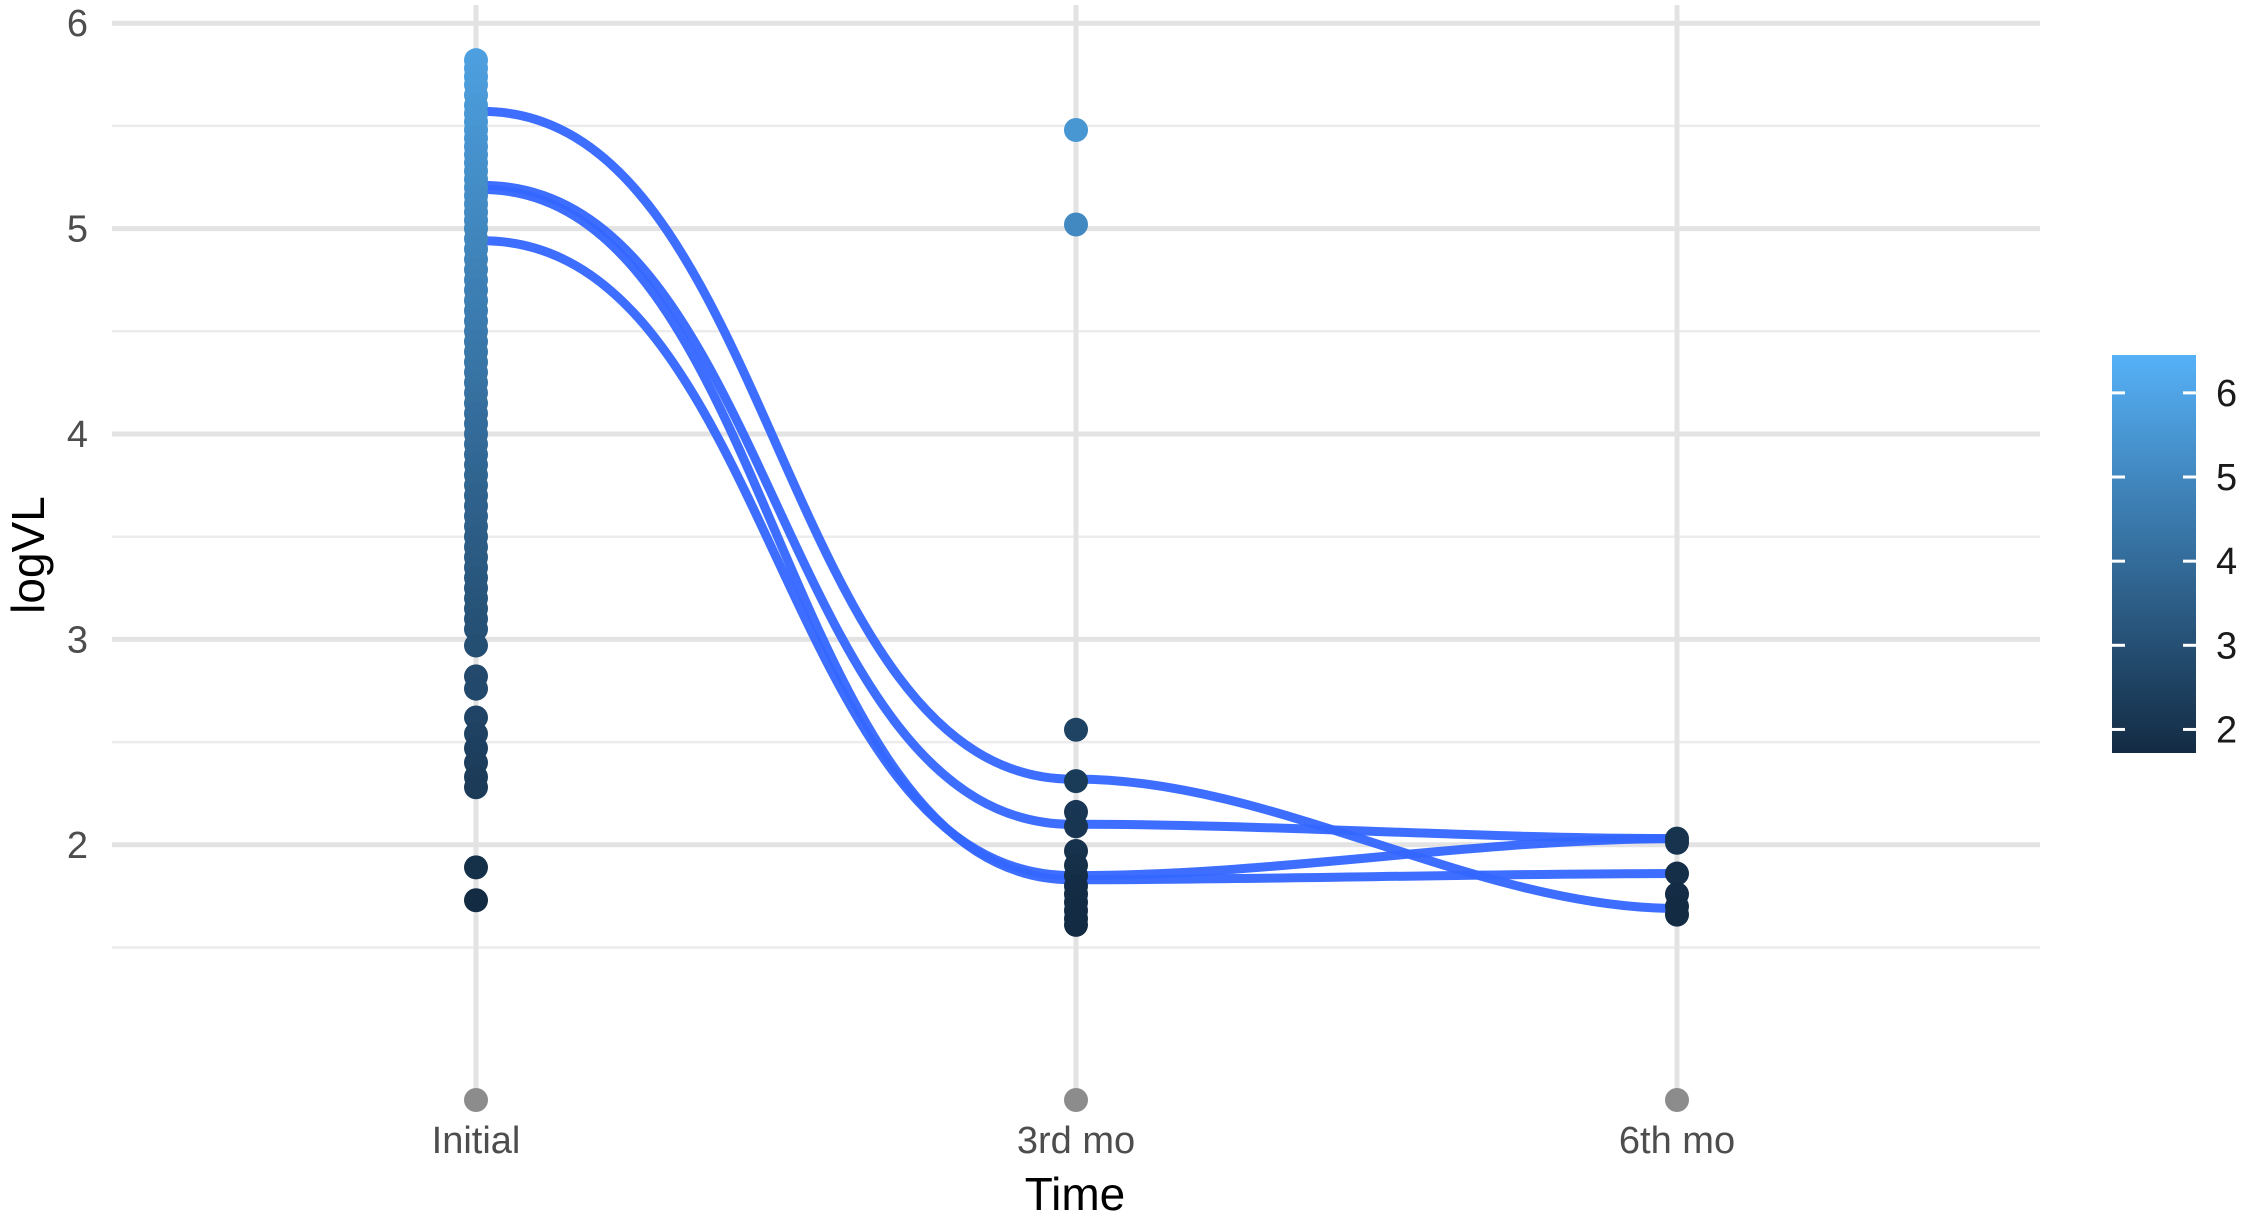  Describe the element at coordinates (77, 24) in the screenshot. I see `y-tick-label: 6` at that location.